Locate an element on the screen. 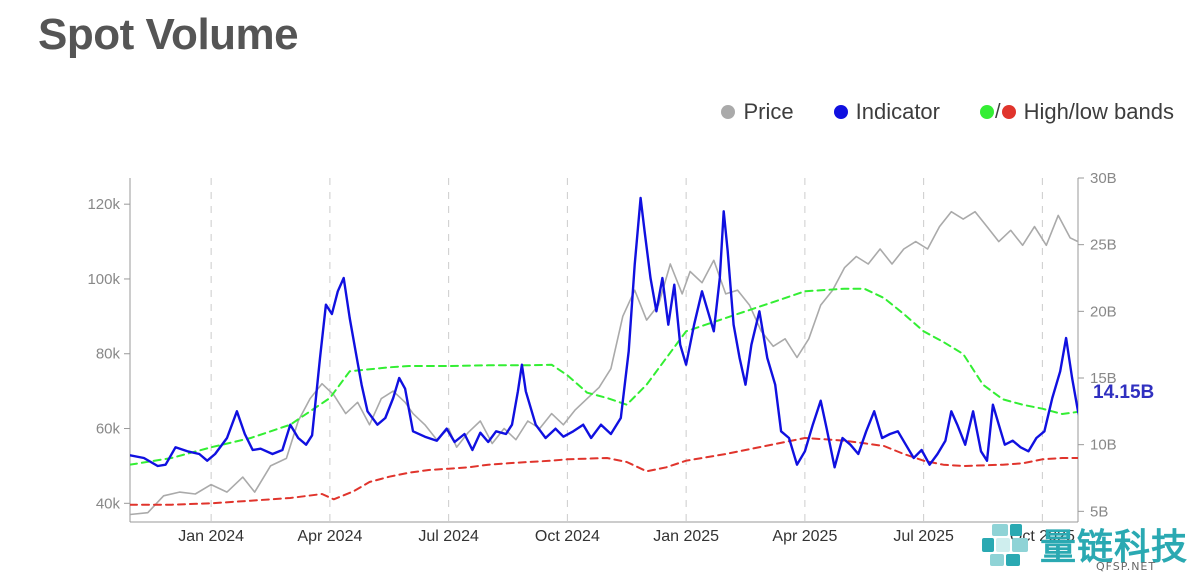 This screenshot has width=1200, height=581. left-tick-label: 40k is located at coordinates (108, 503).